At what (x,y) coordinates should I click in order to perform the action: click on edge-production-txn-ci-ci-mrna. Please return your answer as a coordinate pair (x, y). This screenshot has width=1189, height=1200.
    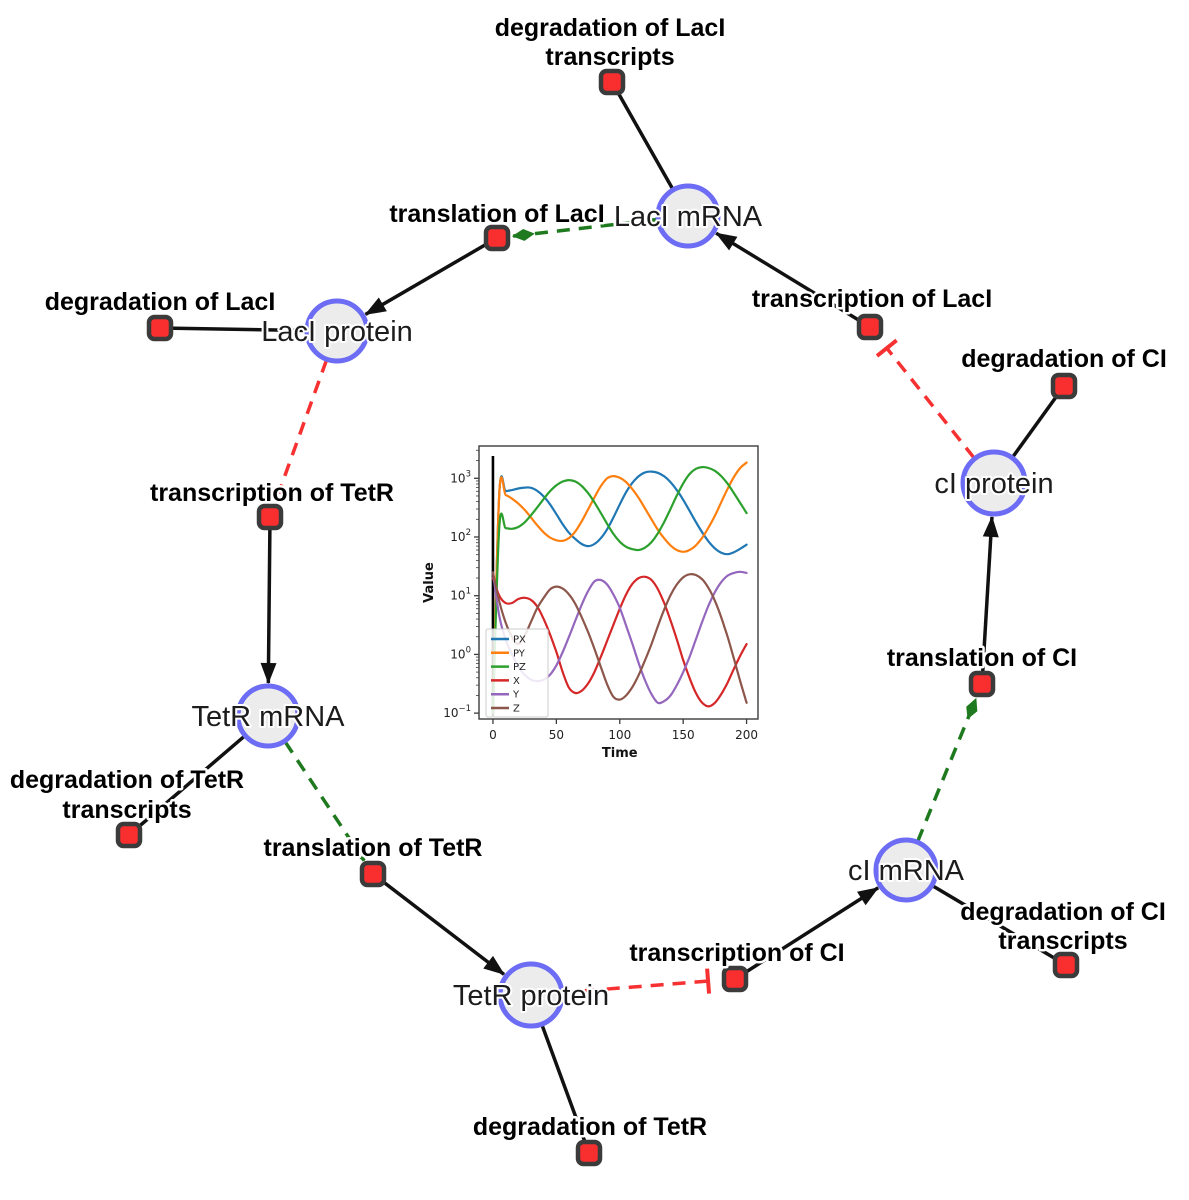
    Looking at the image, I should click on (807, 933).